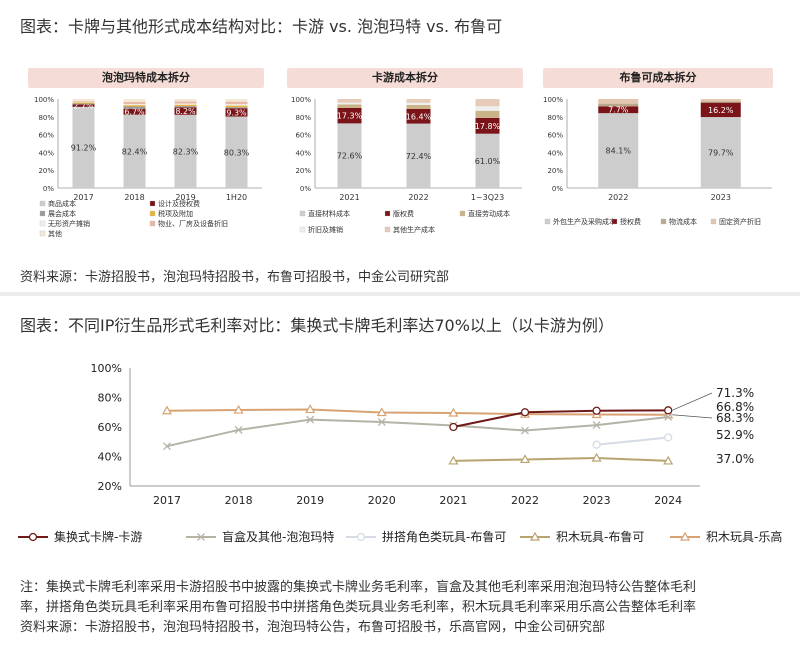 This screenshot has height=662, width=800. I want to click on kayou-chart-title: 卡游成本拆分, so click(405, 78).